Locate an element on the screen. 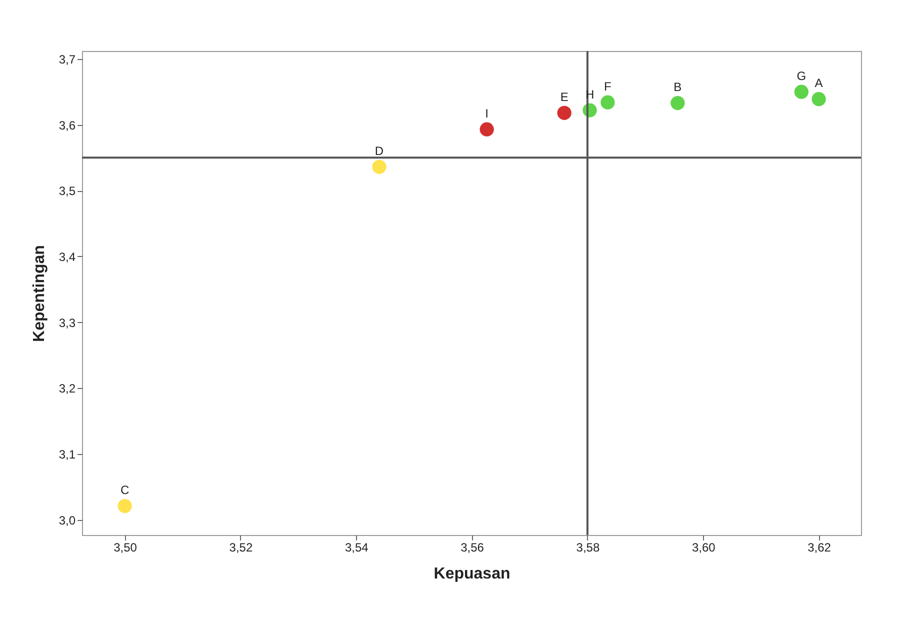 This screenshot has width=918, height=618. x-tick-label: 3,50 is located at coordinates (126, 547).